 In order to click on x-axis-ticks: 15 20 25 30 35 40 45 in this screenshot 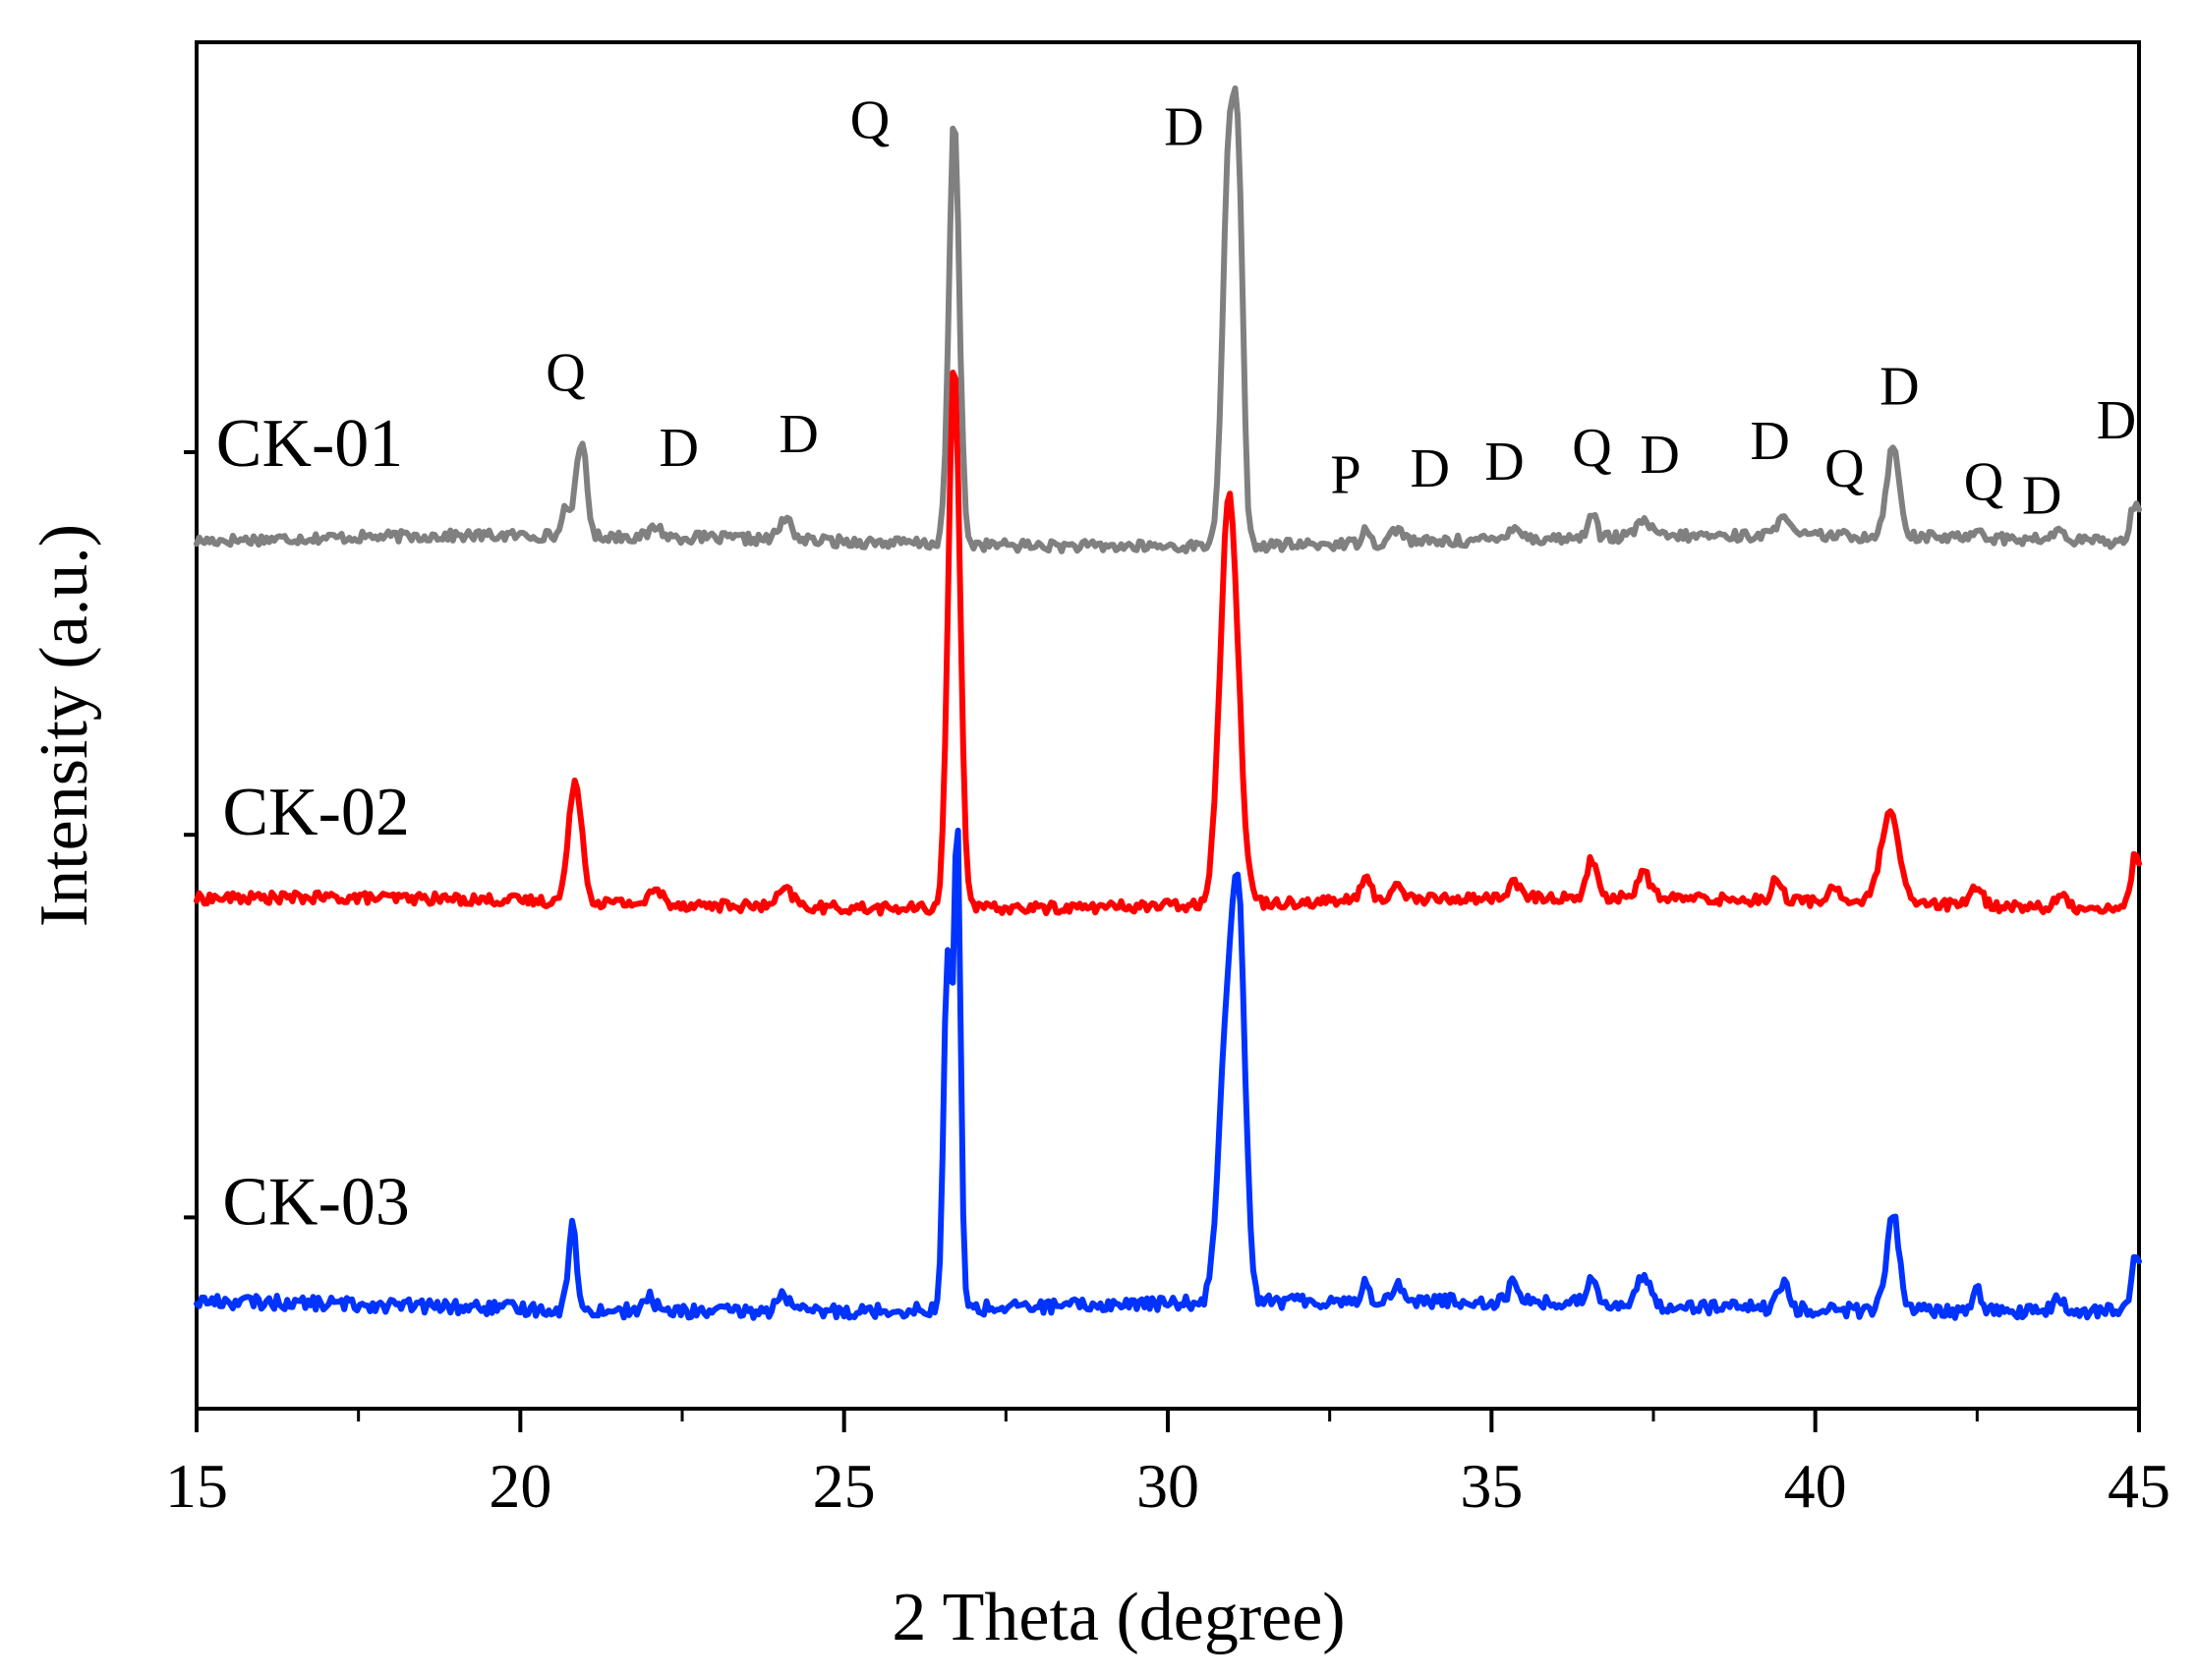, I will do `click(1167, 1465)`.